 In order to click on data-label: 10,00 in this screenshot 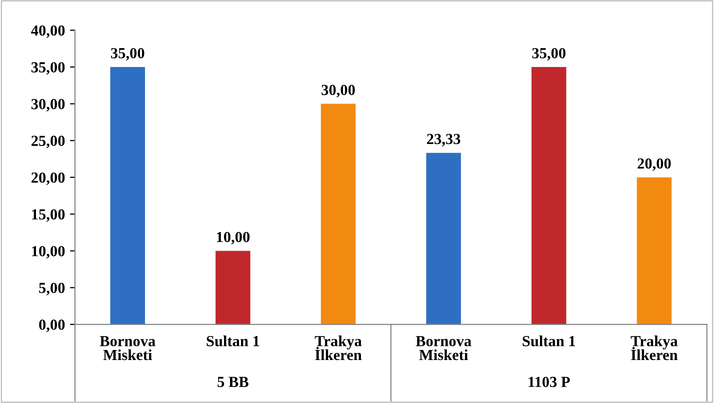, I will do `click(233, 238)`.